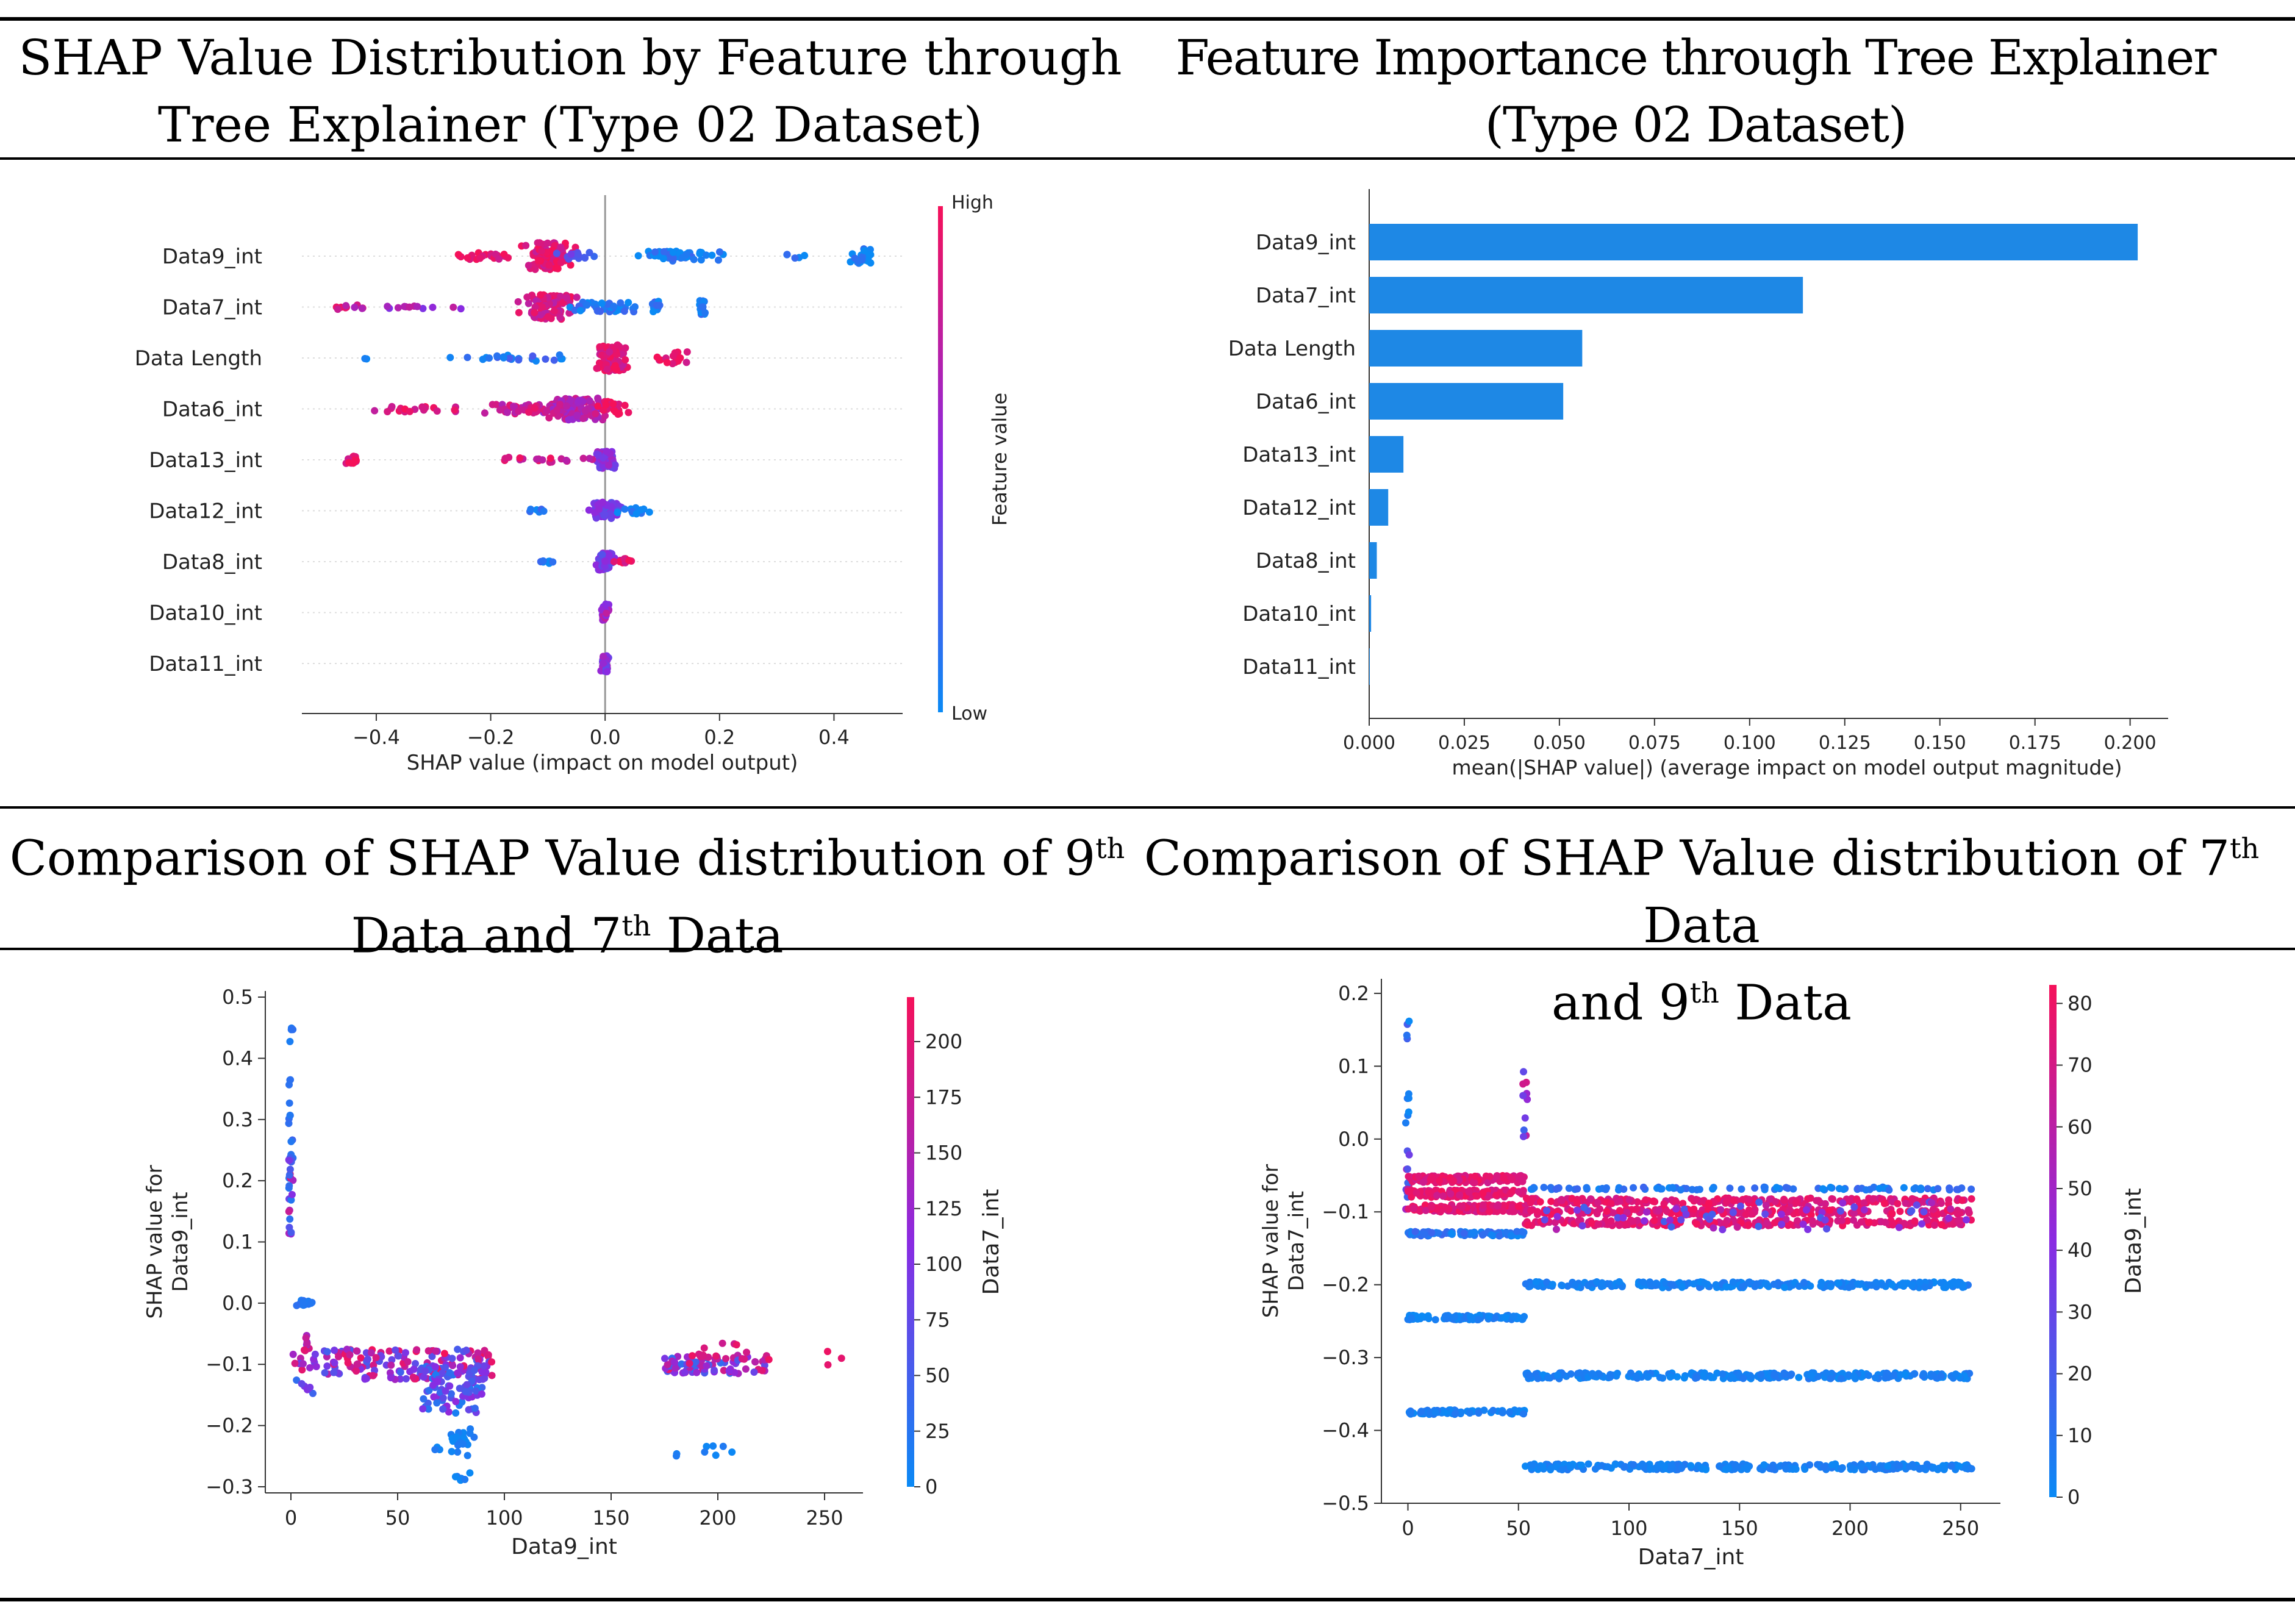  What do you see at coordinates (834, 737) in the screenshot?
I see `x-tick-label: 0.4` at bounding box center [834, 737].